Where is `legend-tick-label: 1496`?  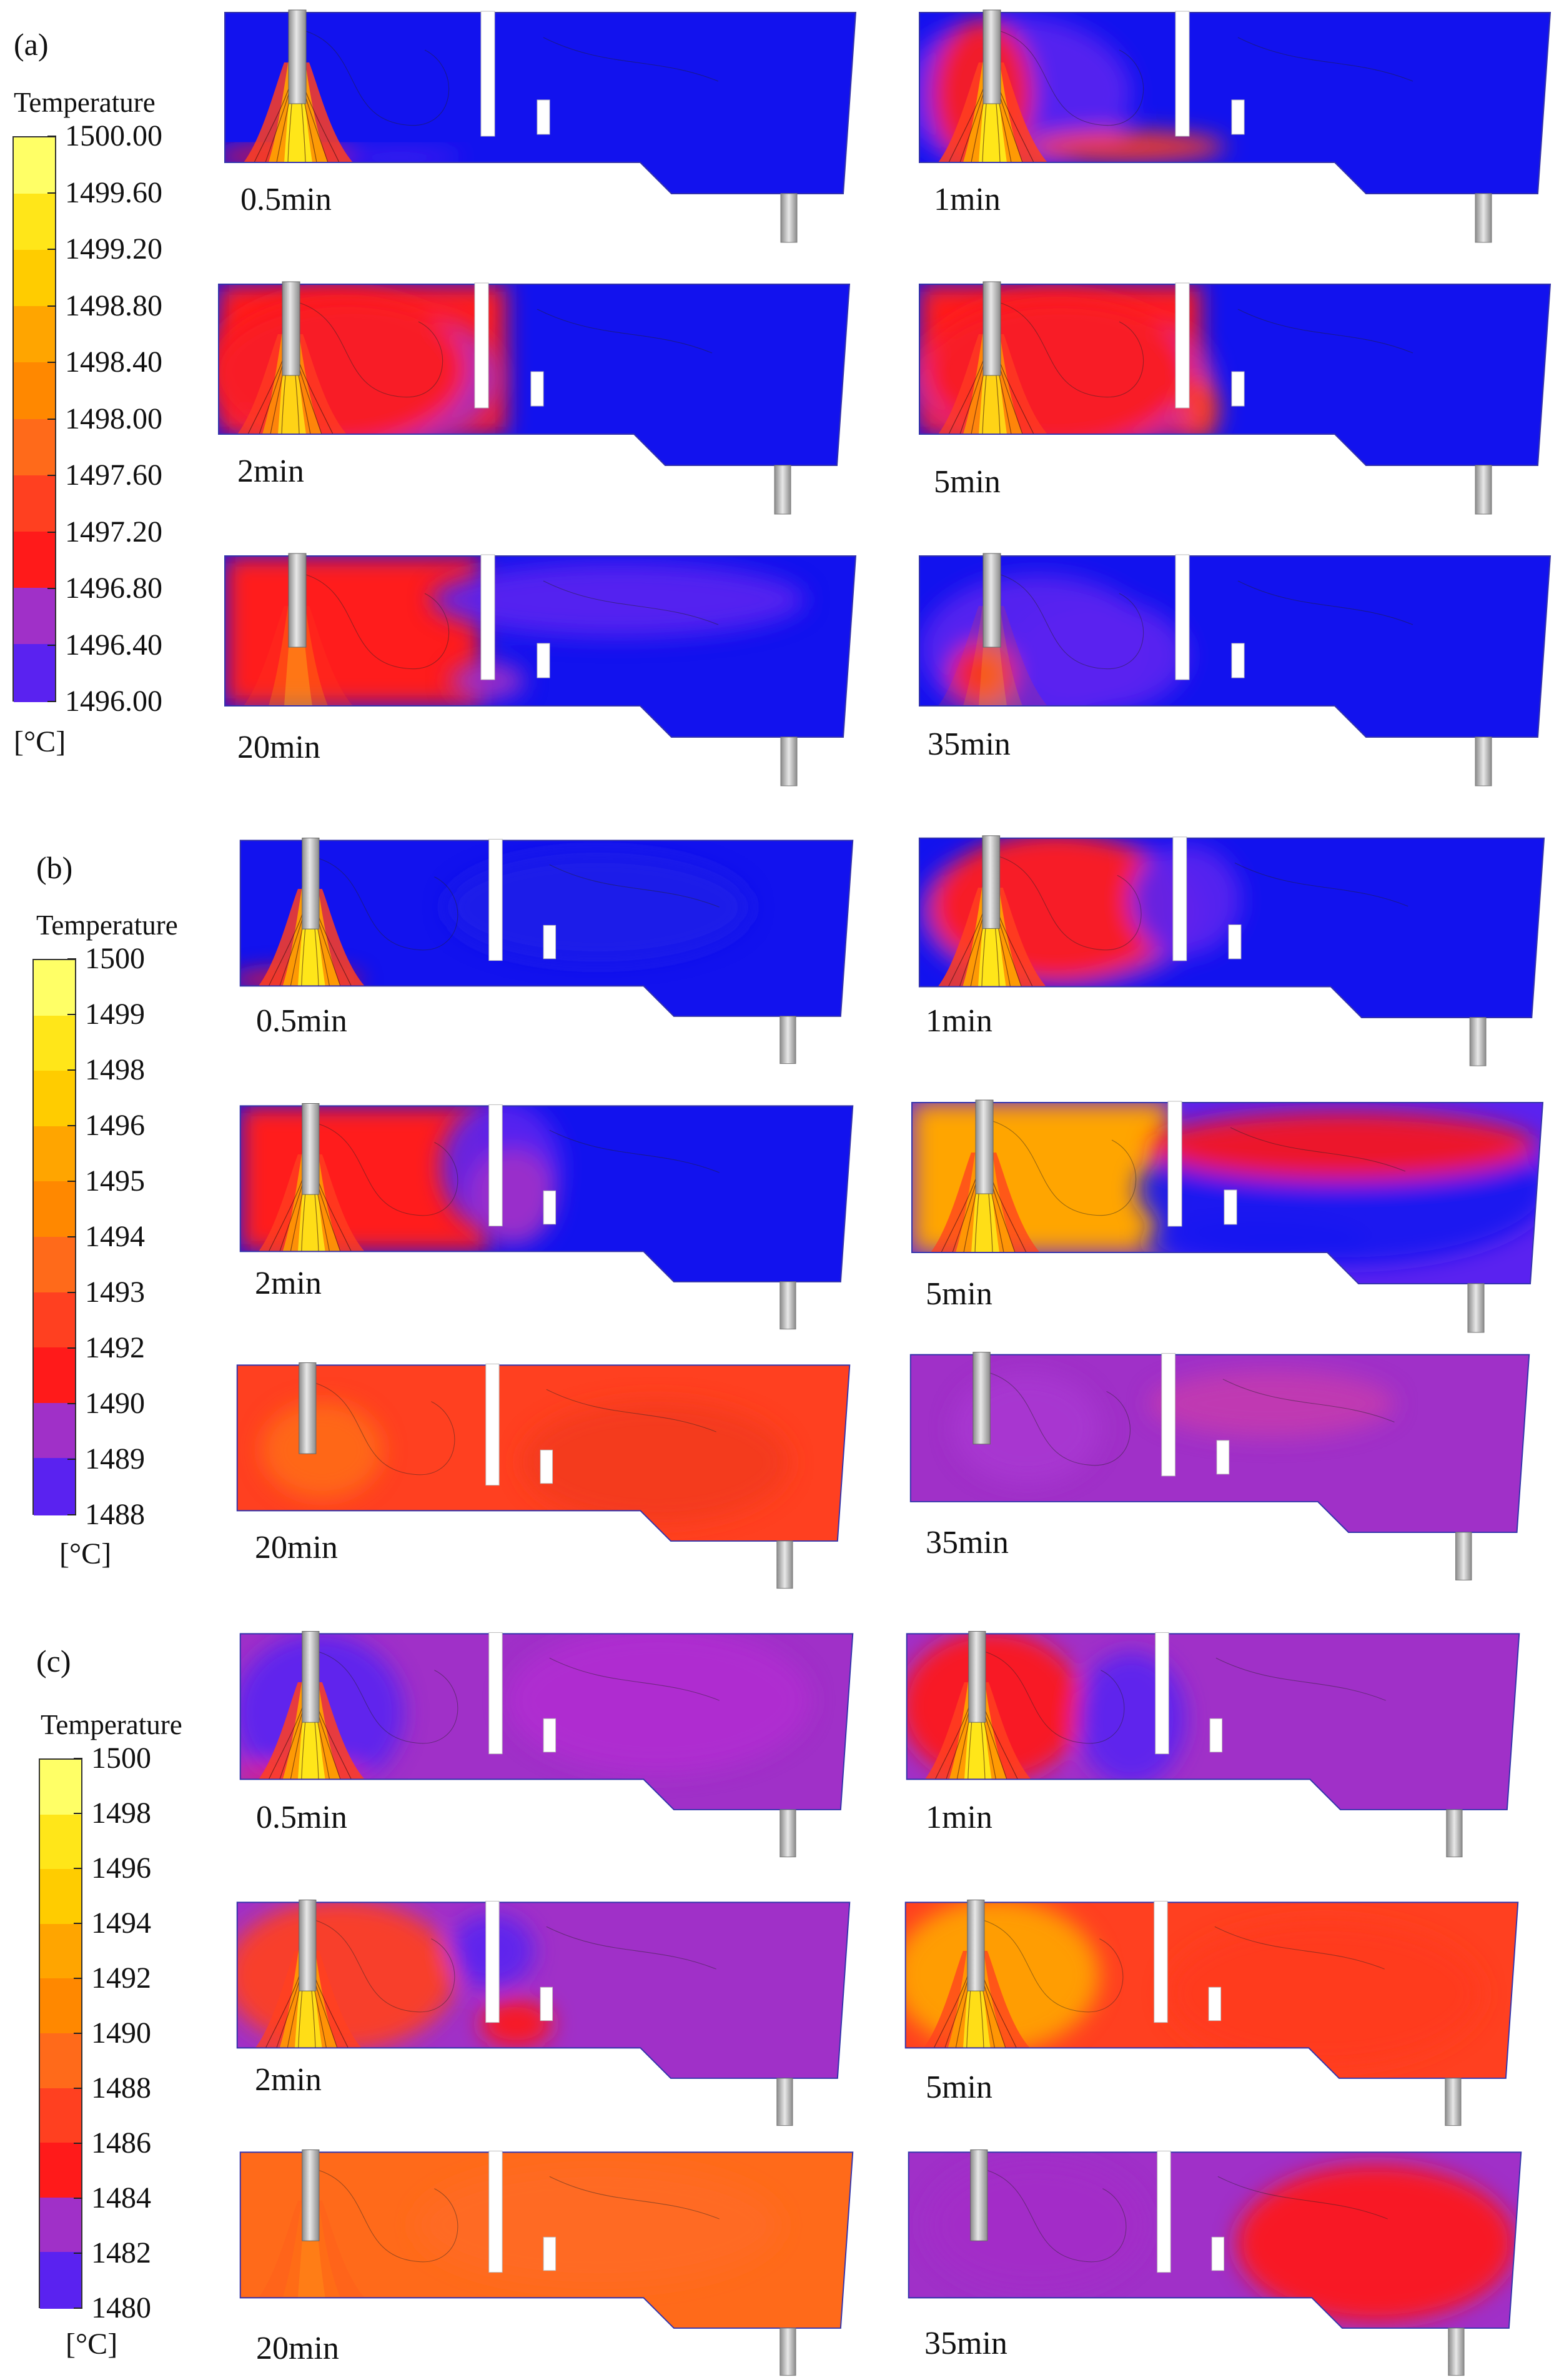
legend-tick-label: 1496 is located at coordinates (115, 1125).